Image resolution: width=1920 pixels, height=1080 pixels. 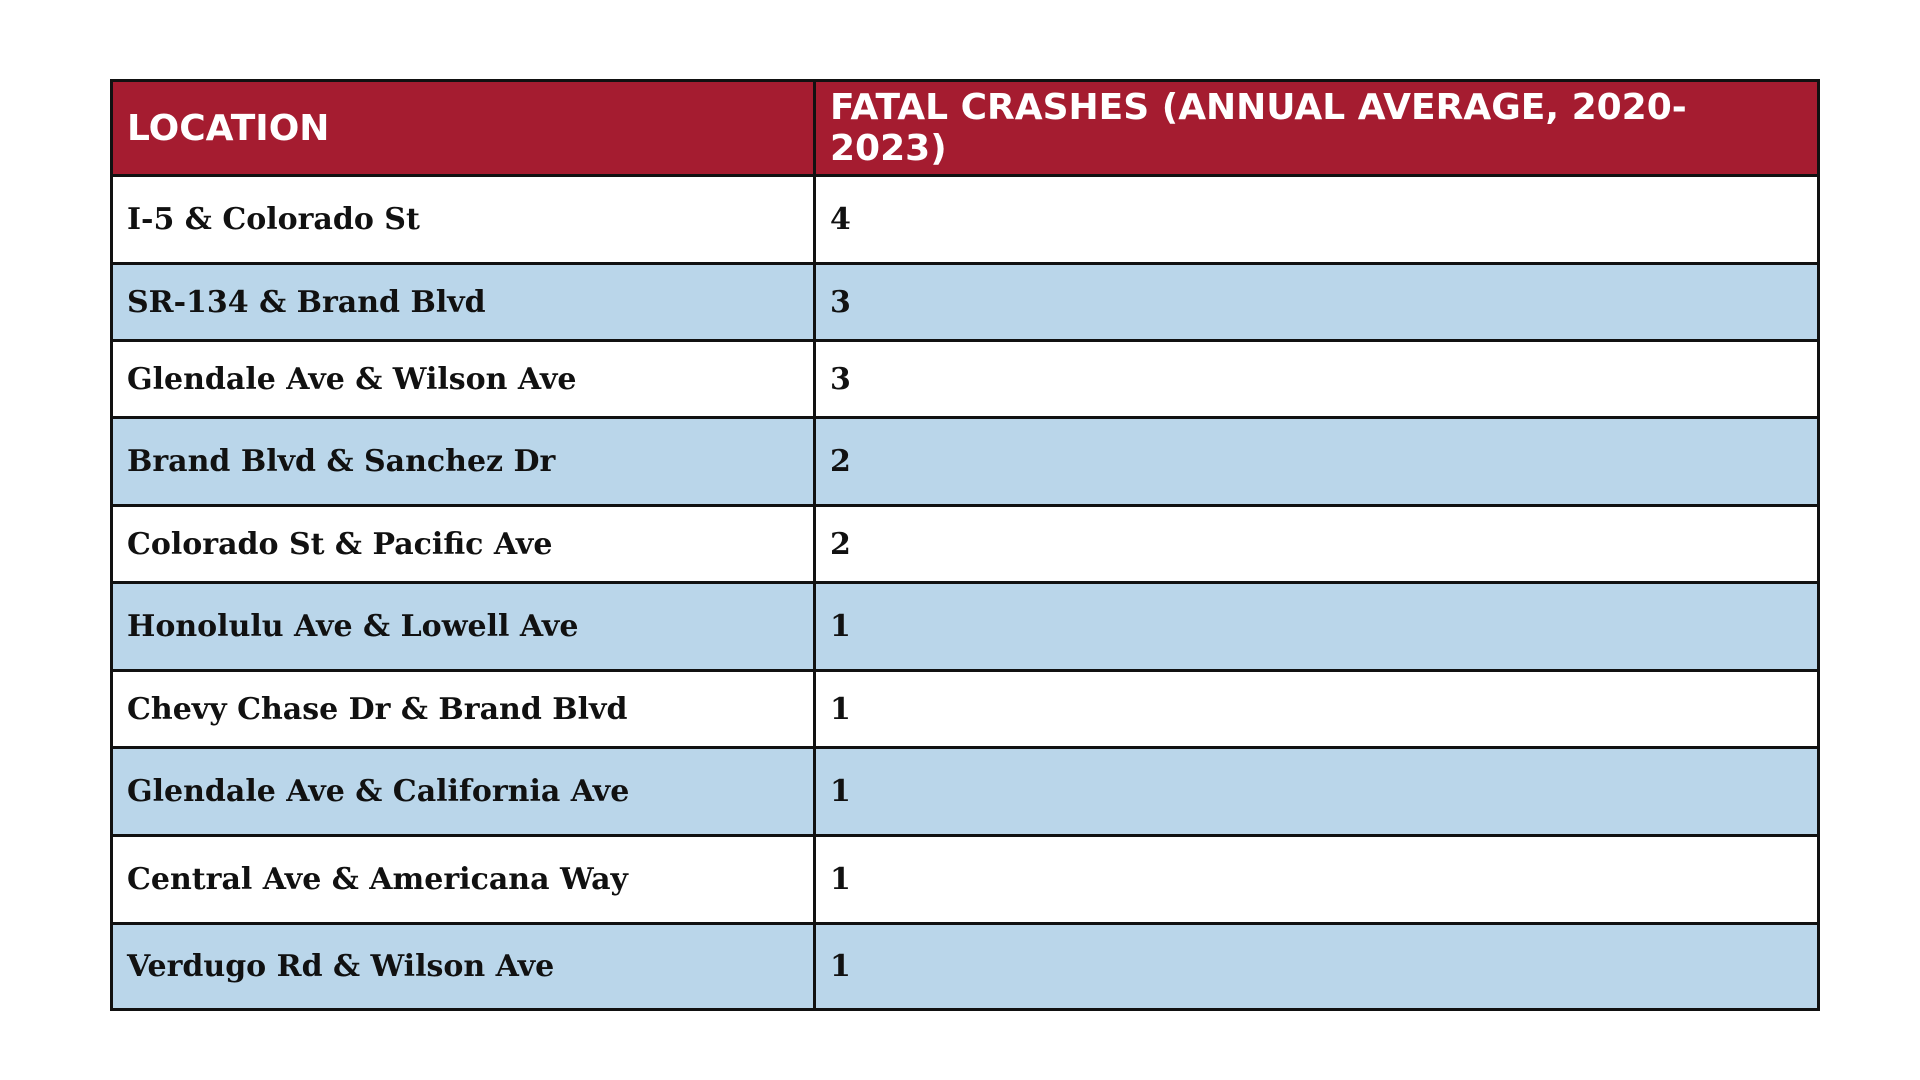 What do you see at coordinates (463, 709) in the screenshot?
I see `location-cell: Chevy Chase Dr & Brand Blvd` at bounding box center [463, 709].